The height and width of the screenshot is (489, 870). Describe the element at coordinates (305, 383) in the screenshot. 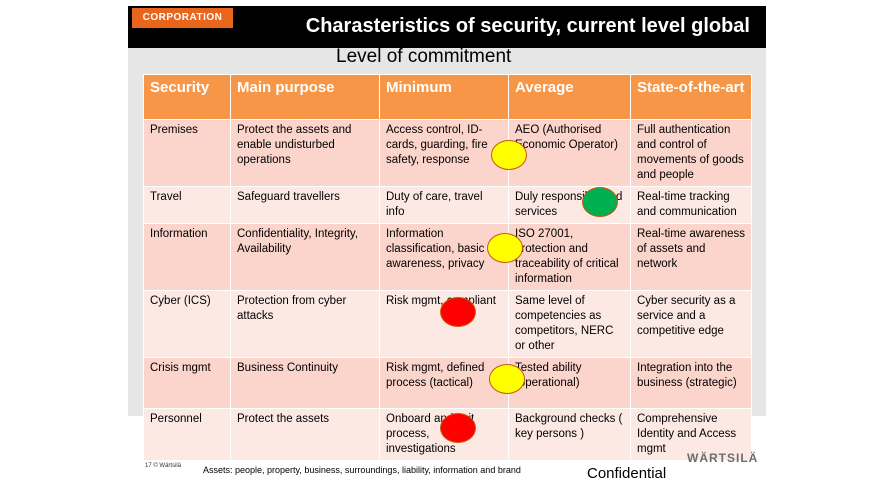

I see `cell-purpose: Business Continuity` at that location.